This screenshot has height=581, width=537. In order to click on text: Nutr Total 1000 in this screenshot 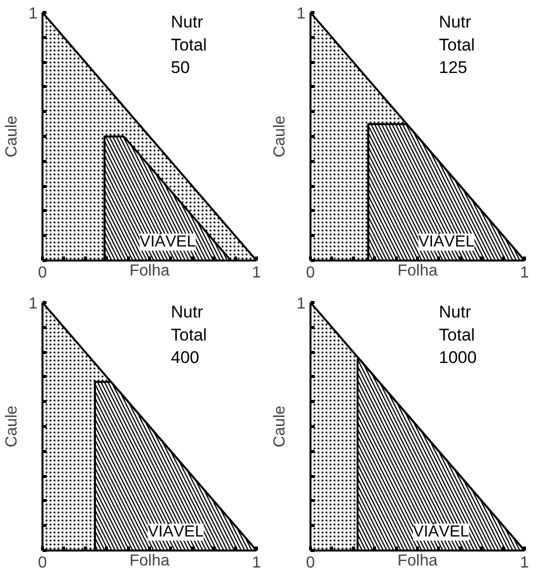, I will do `click(457, 335)`.